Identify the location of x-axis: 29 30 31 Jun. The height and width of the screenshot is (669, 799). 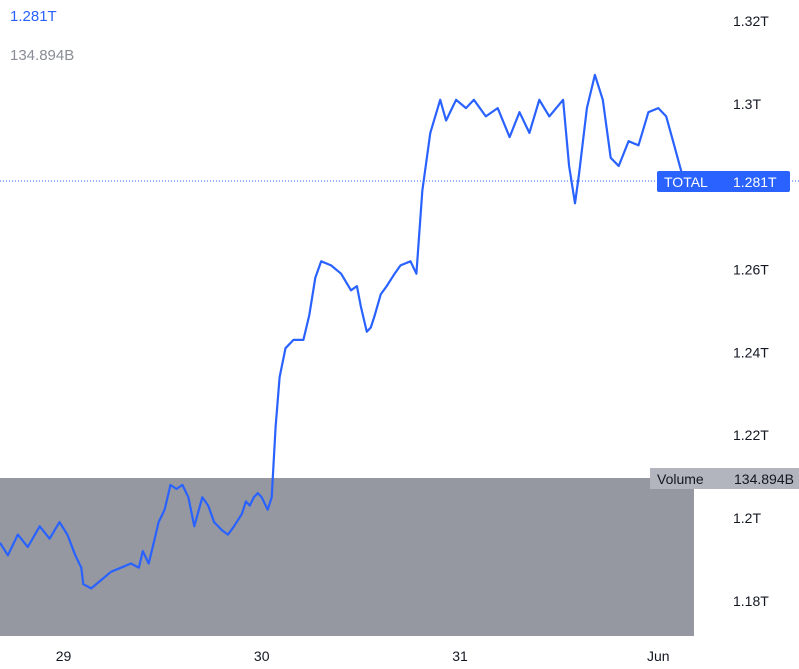
(363, 656).